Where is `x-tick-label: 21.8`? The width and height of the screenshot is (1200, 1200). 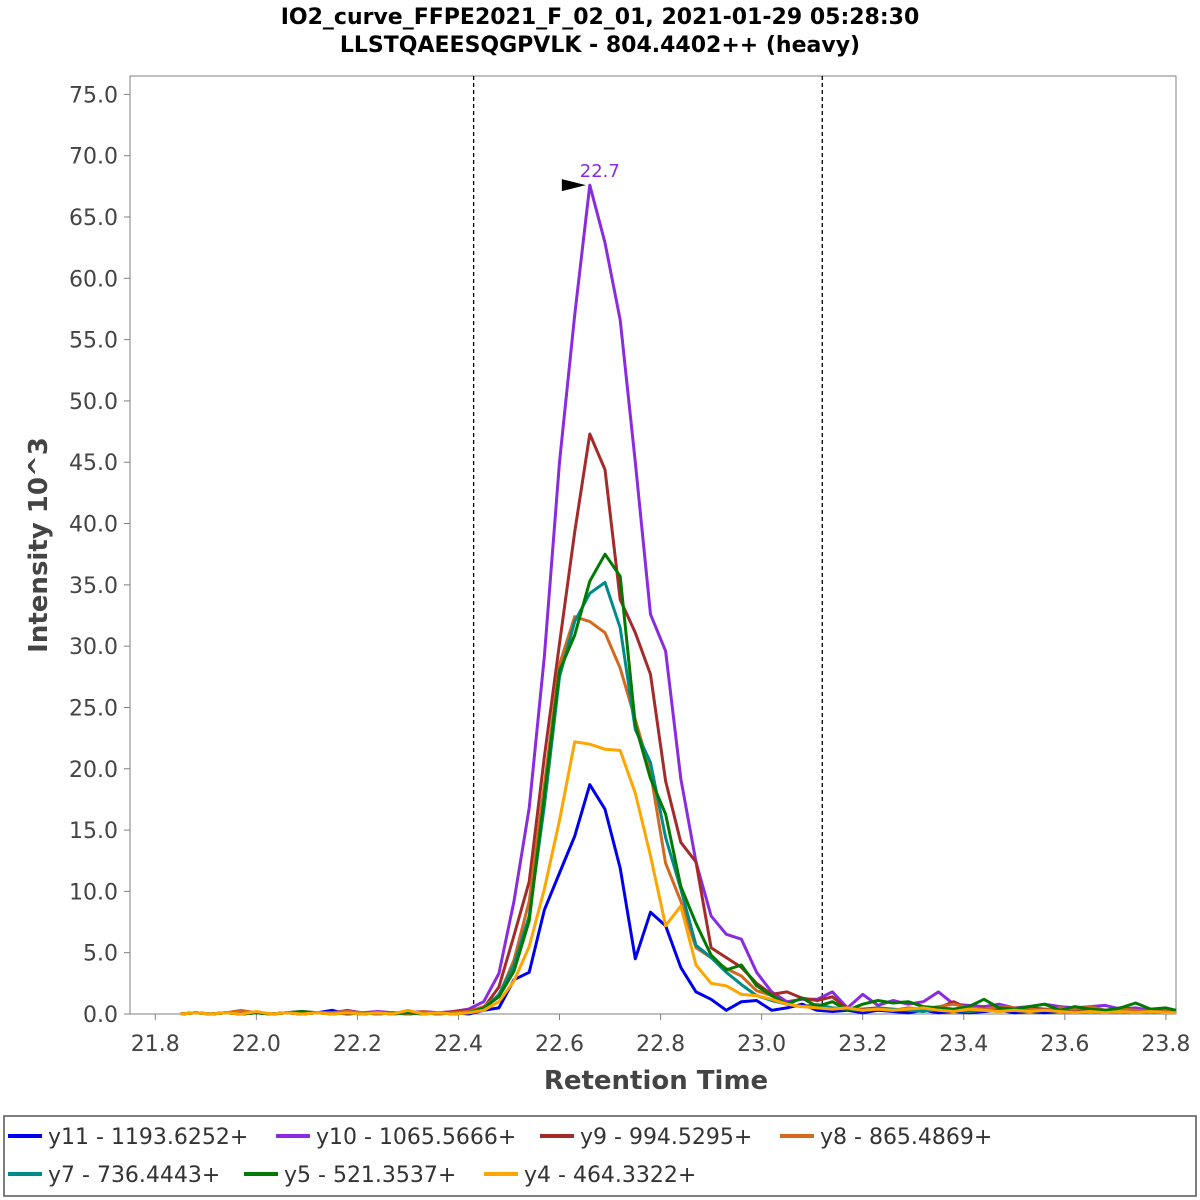
x-tick-label: 21.8 is located at coordinates (155, 1044).